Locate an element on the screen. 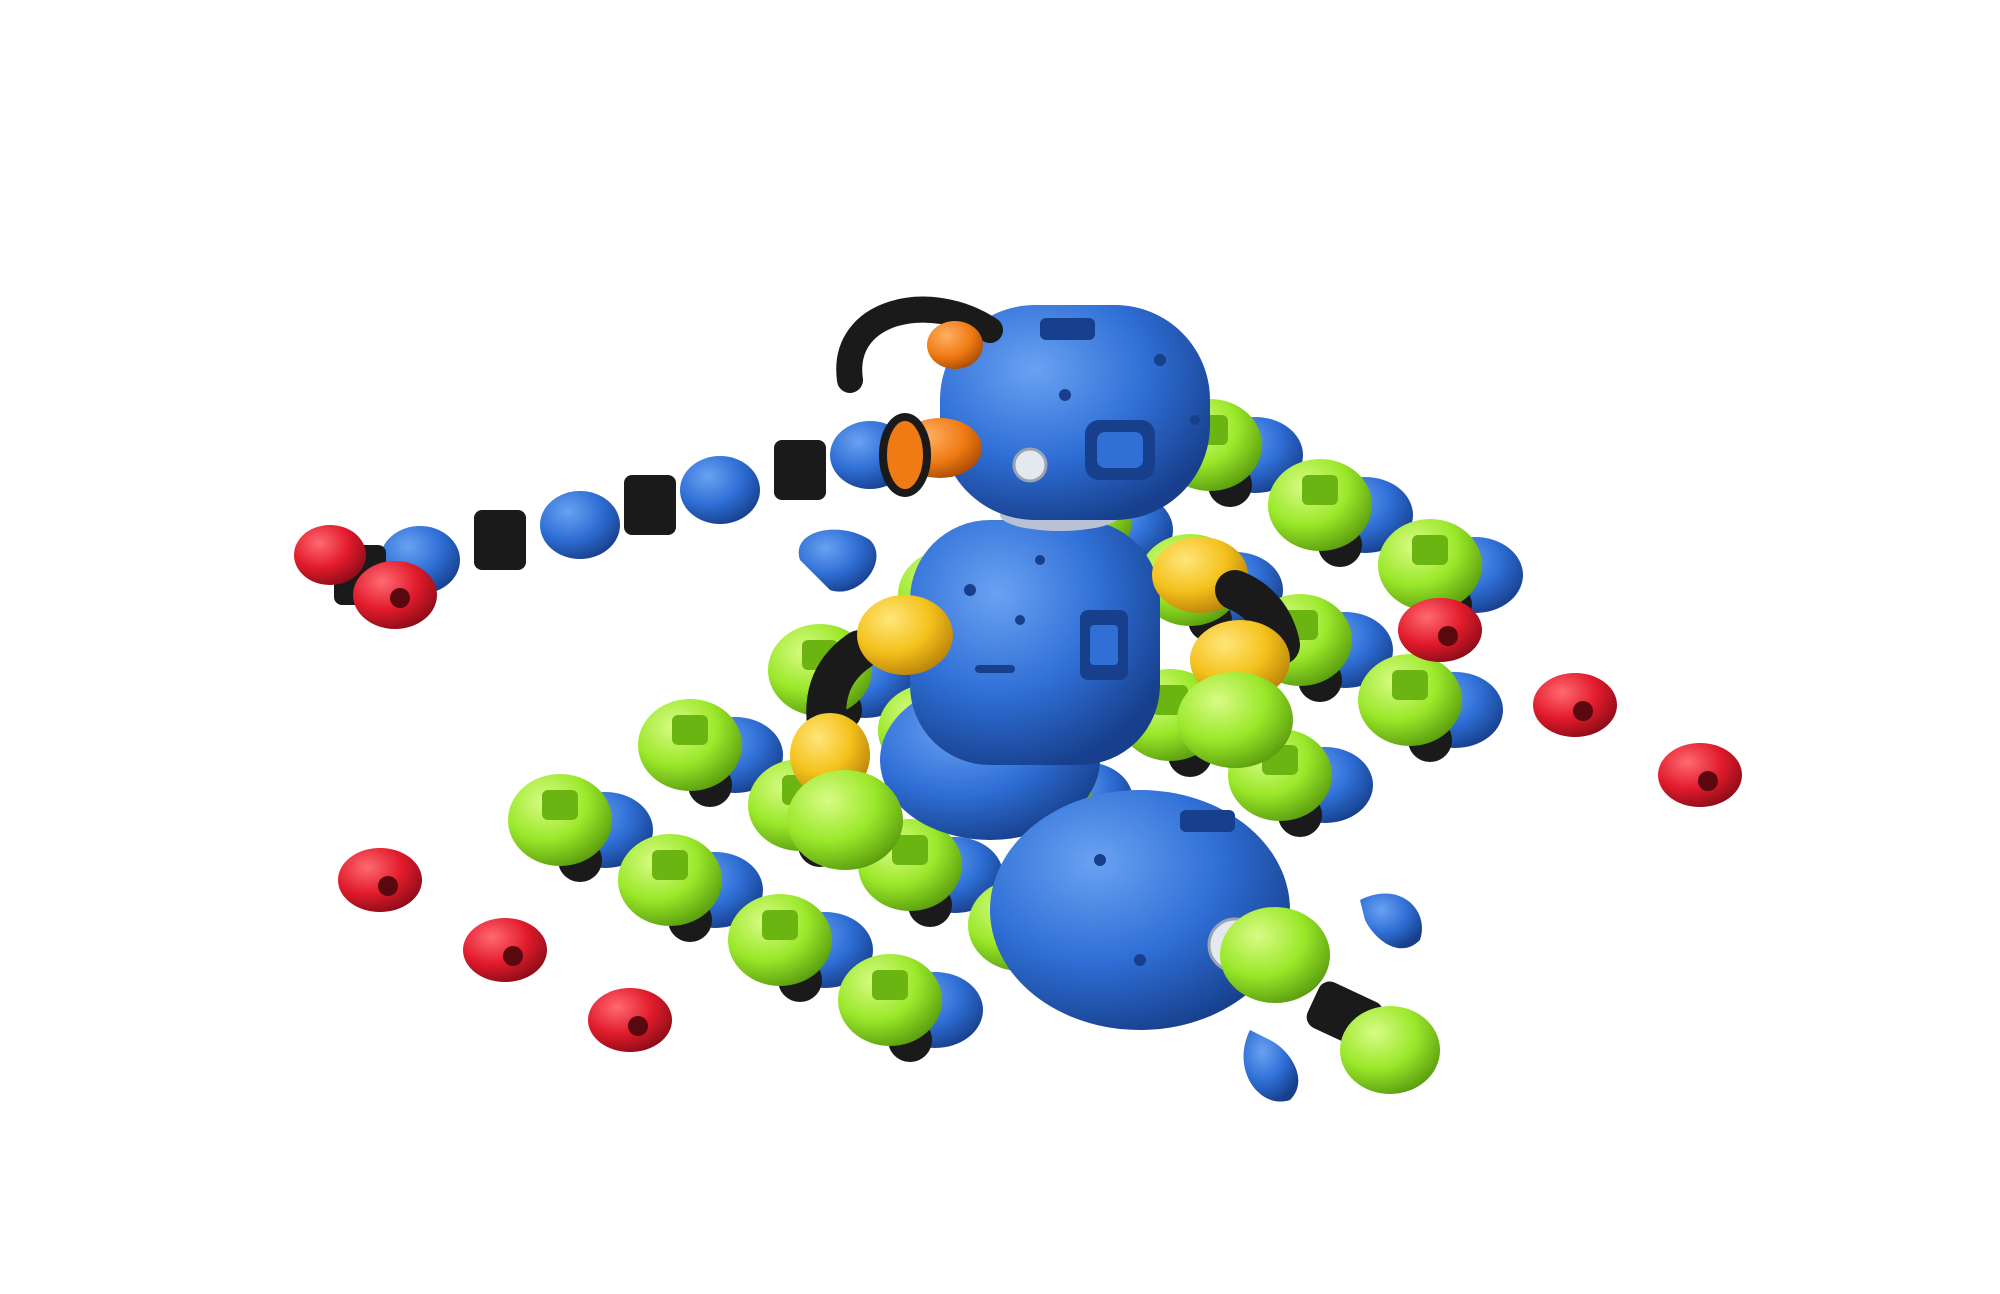  orange-ring is located at coordinates (905, 455).